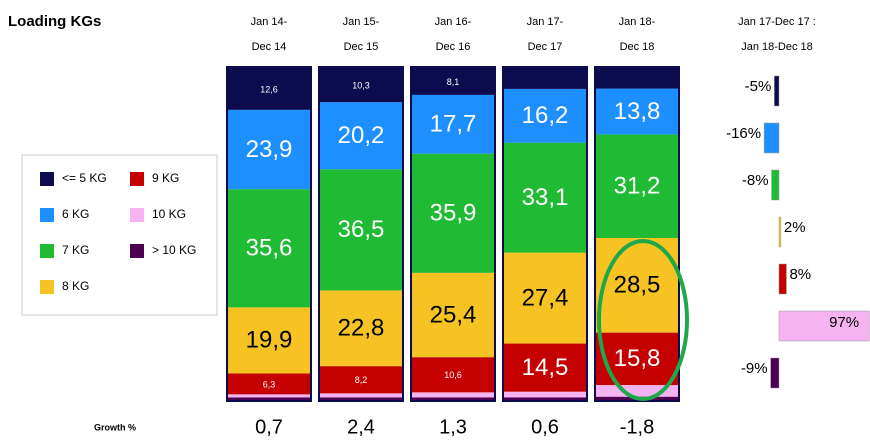 This screenshot has width=870, height=441. I want to click on data-label: 27,4, so click(545, 297).